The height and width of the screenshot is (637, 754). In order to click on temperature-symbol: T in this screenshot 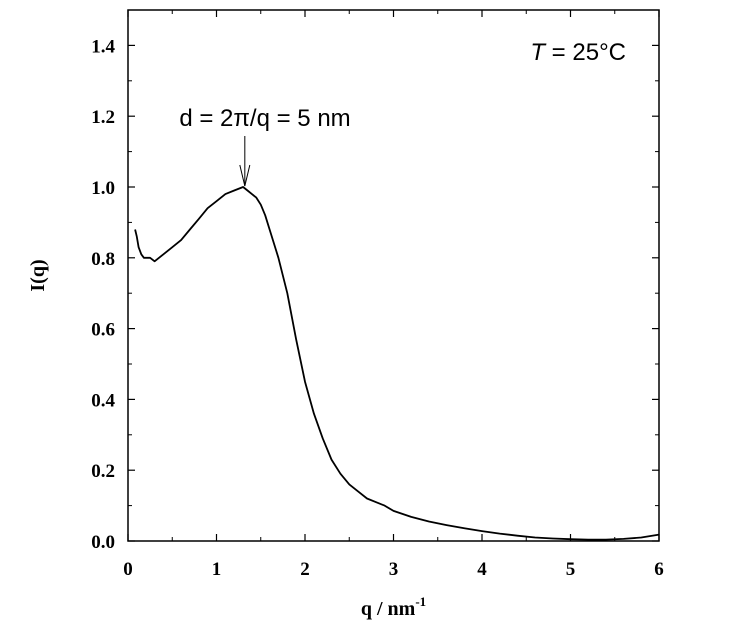, I will do `click(538, 52)`.